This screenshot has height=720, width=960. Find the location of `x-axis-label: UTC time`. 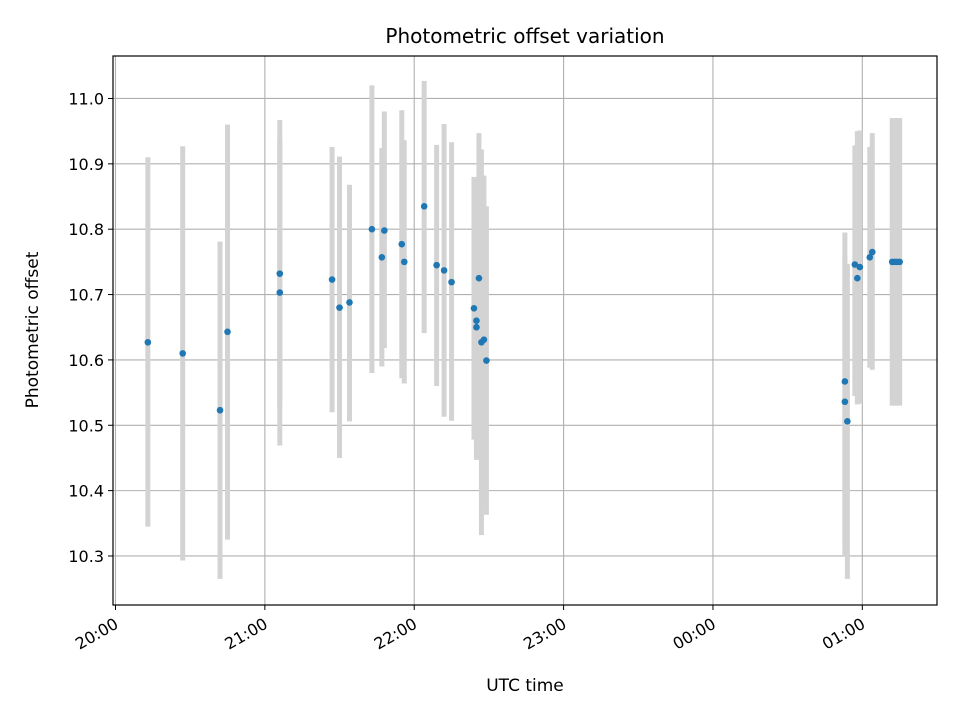

x-axis-label: UTC time is located at coordinates (525, 686).